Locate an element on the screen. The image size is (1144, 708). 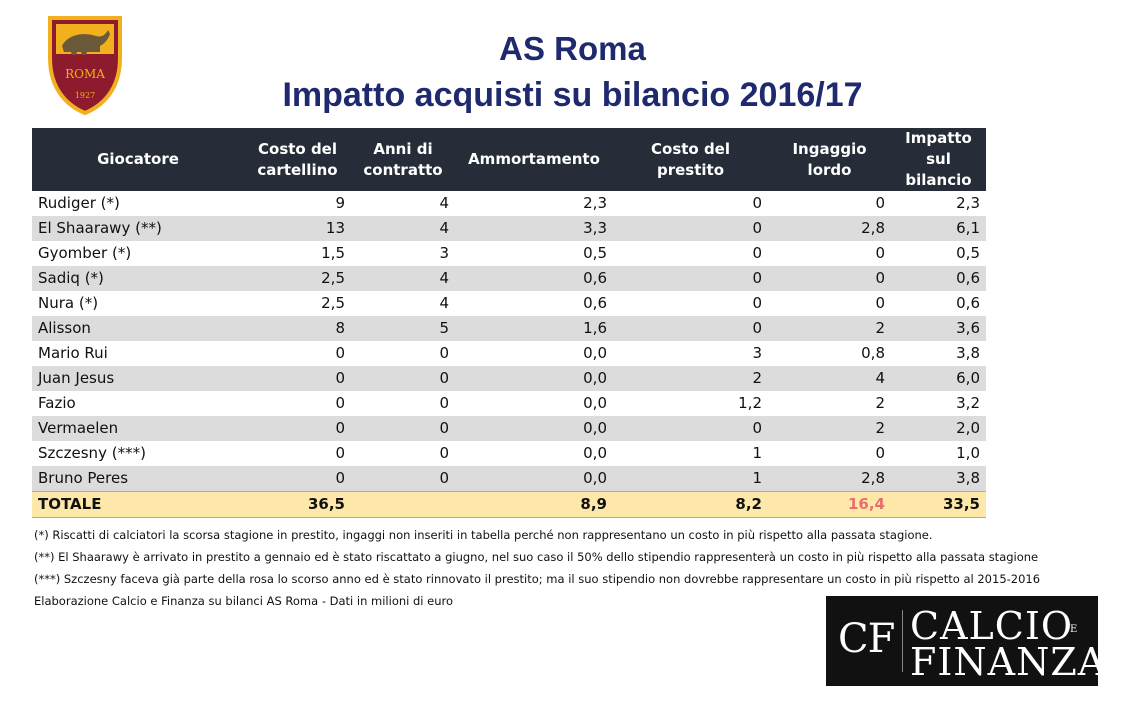
cell-ingaggio: 0,8 is located at coordinates (829, 353).